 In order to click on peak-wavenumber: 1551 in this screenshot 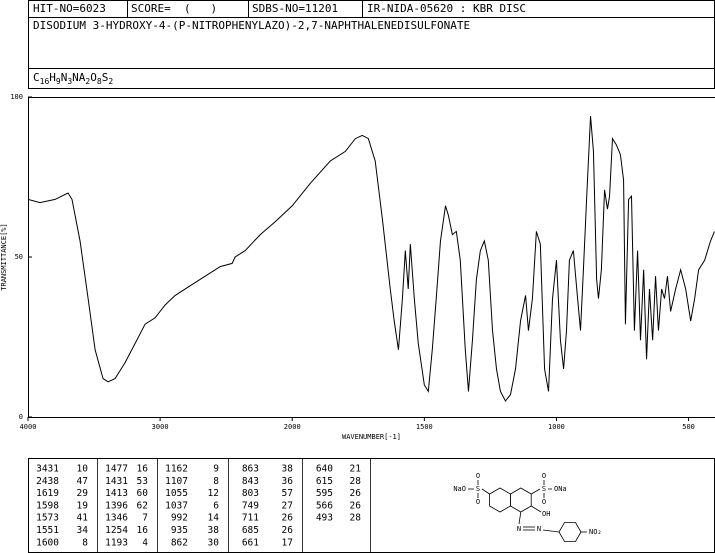, I will do `click(47, 530)`.